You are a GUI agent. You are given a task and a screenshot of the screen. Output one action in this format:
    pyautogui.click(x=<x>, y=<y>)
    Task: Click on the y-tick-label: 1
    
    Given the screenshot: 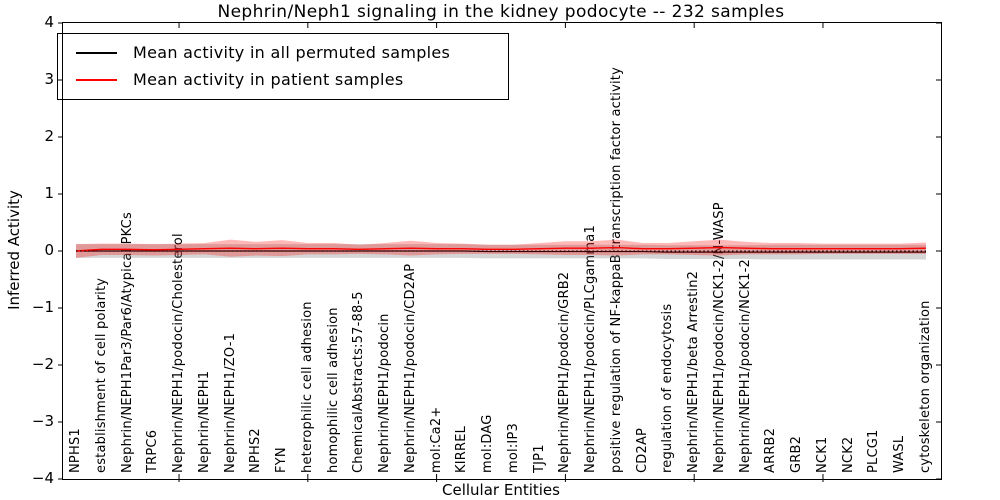 What is the action you would take?
    pyautogui.click(x=49, y=193)
    